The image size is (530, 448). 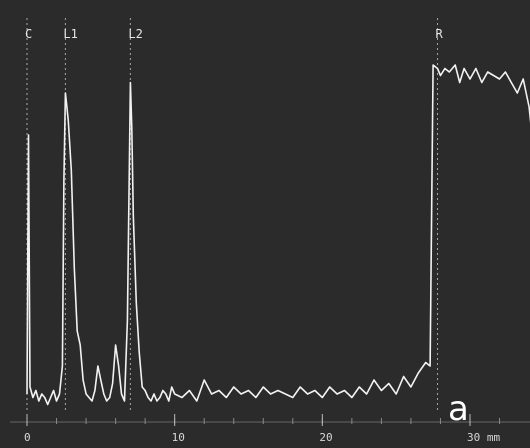 What do you see at coordinates (178, 437) in the screenshot?
I see `x-tick-label: 10` at bounding box center [178, 437].